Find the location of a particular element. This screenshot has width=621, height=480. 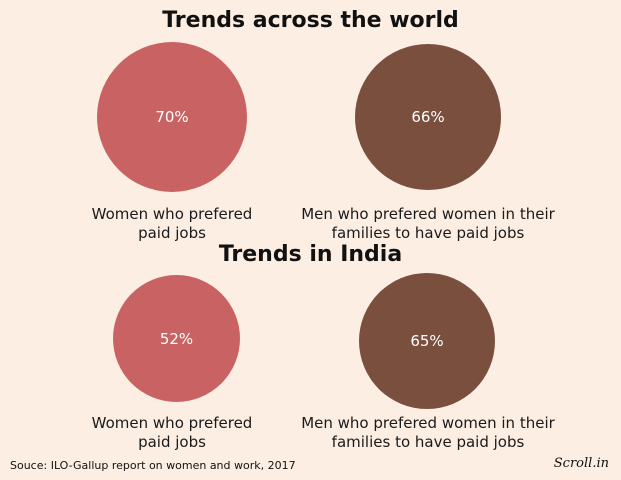

india-section-title: Trends in India is located at coordinates (310, 254).